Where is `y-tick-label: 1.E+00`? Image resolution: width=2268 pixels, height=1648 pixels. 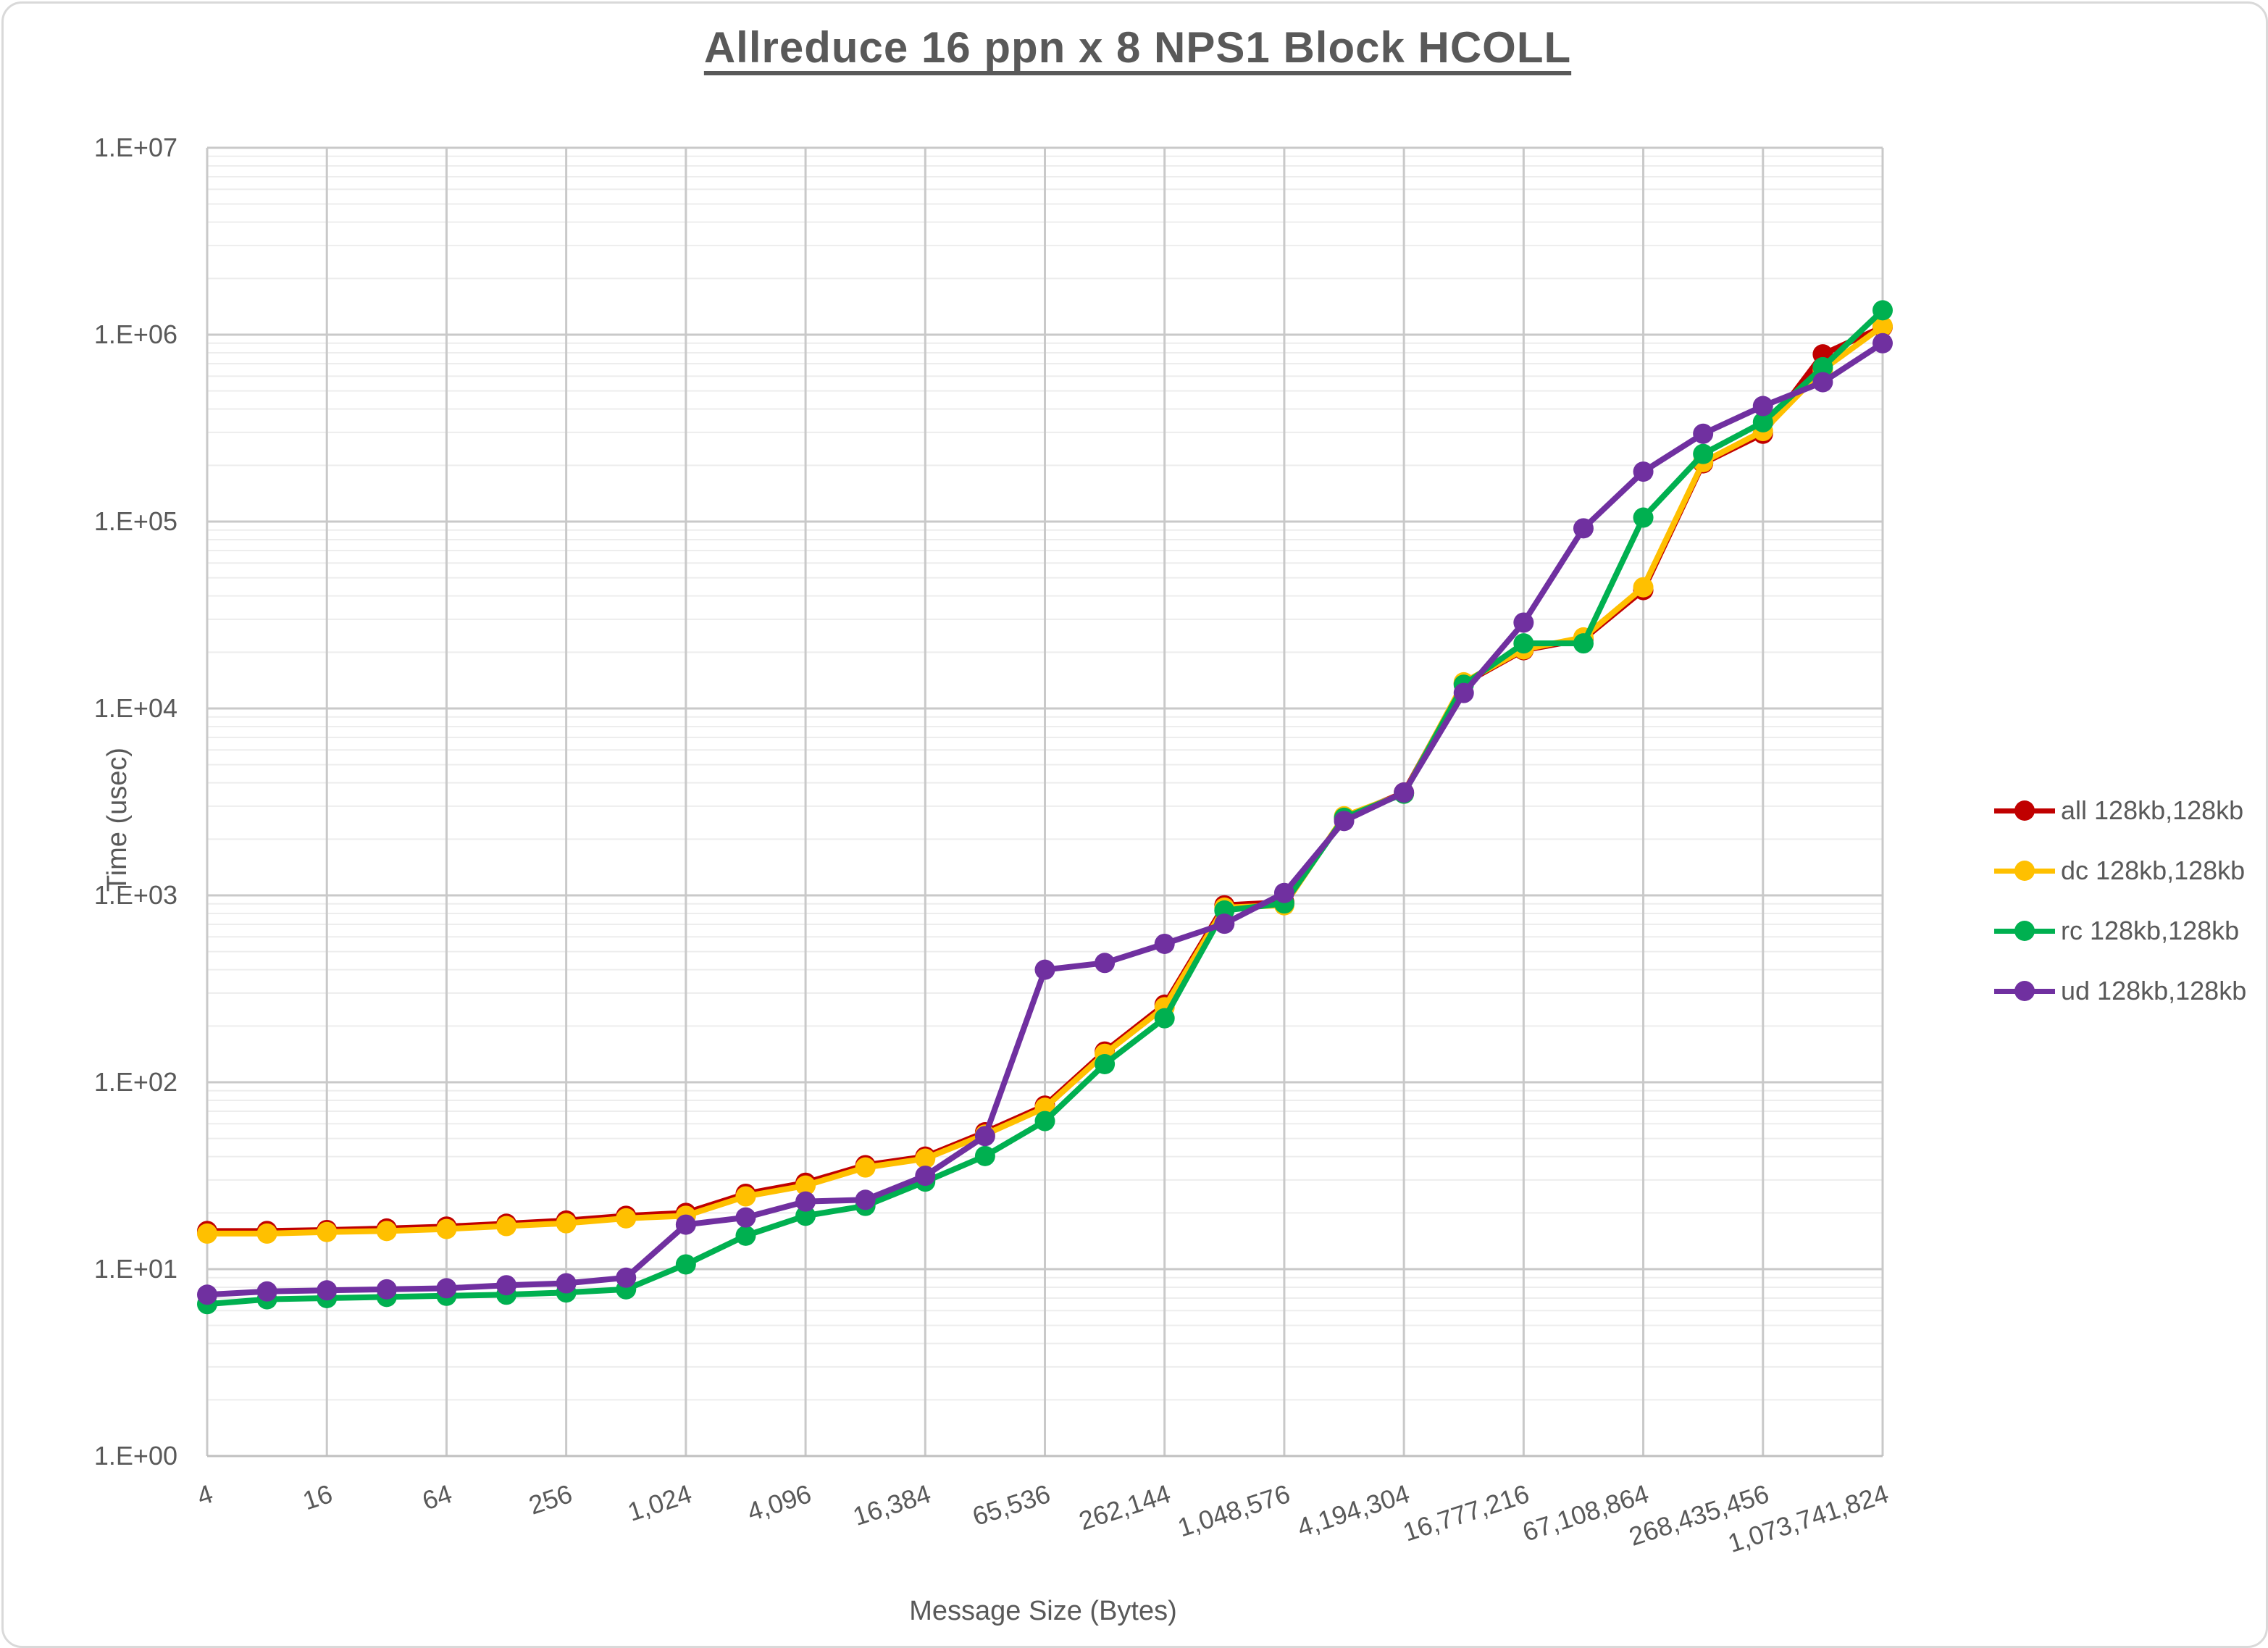 y-tick-label: 1.E+00 is located at coordinates (135, 1456).